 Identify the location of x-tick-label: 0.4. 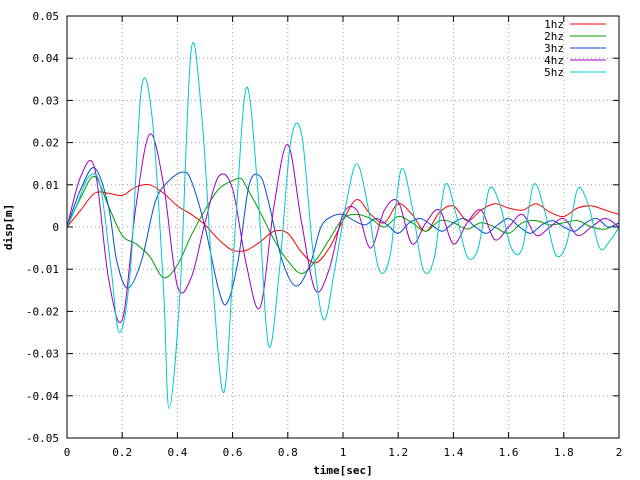
(177, 452).